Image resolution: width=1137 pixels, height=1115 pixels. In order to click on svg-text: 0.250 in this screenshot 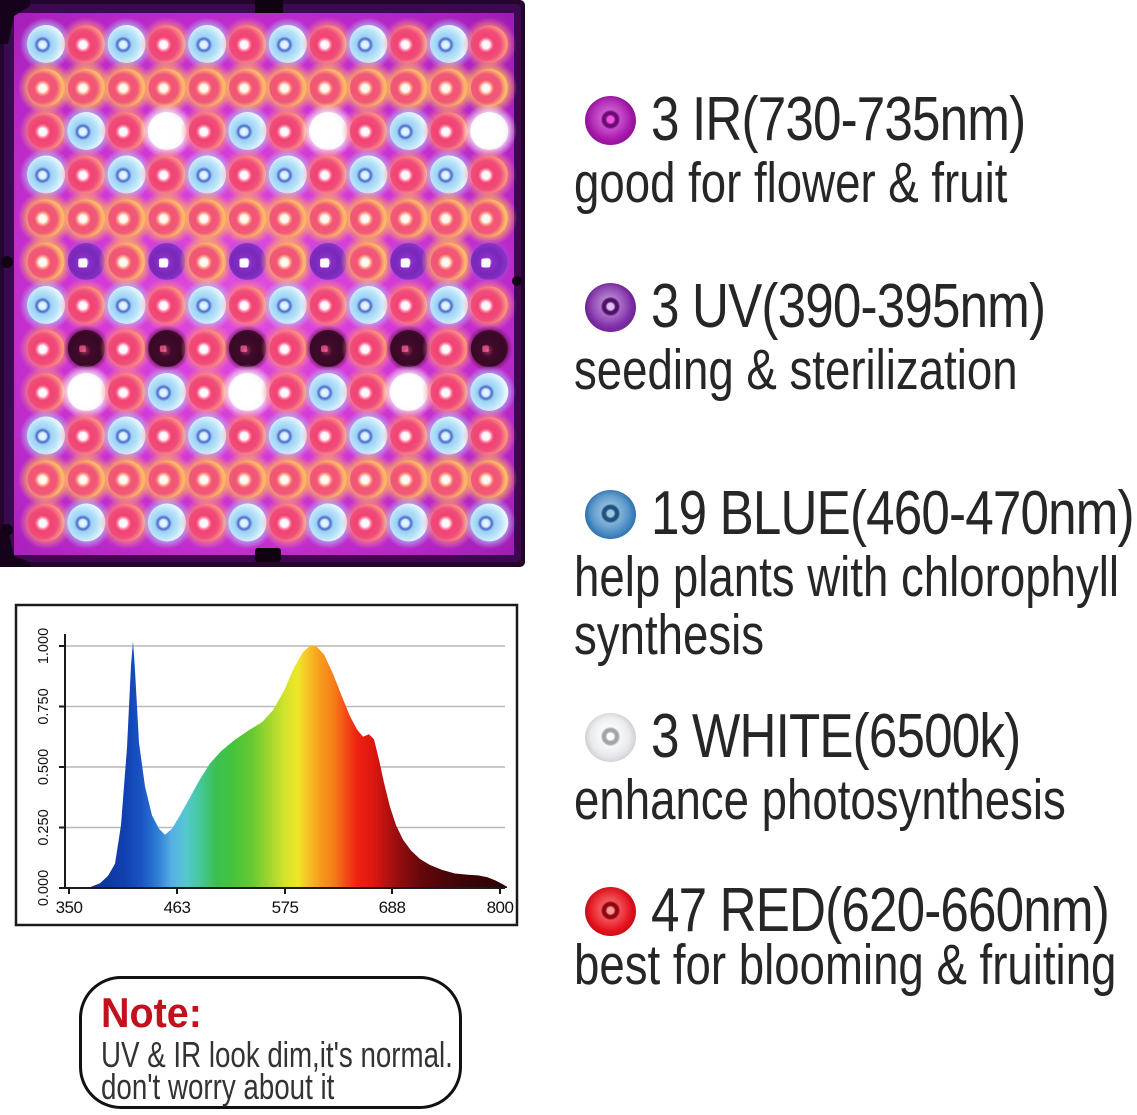, I will do `click(44, 827)`.